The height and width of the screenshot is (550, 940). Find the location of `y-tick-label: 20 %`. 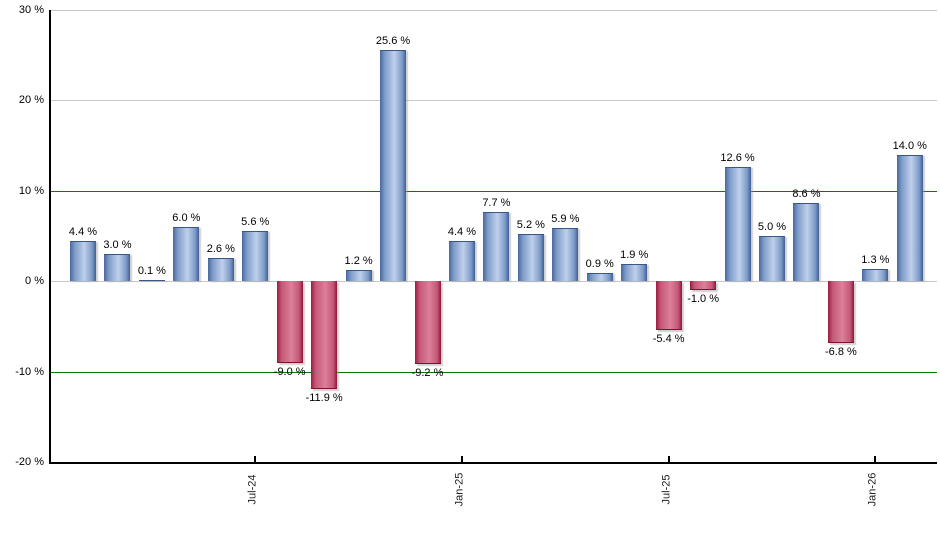

y-tick-label: 20 % is located at coordinates (31, 100).